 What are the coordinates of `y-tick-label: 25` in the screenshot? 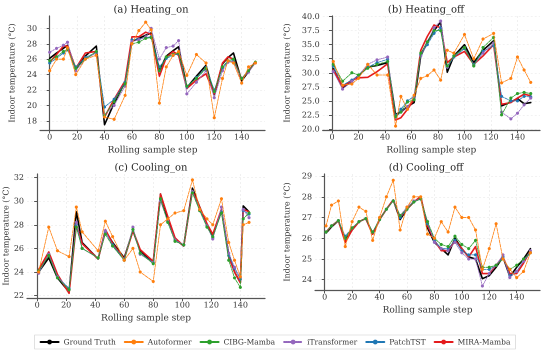 It's located at (307, 259).